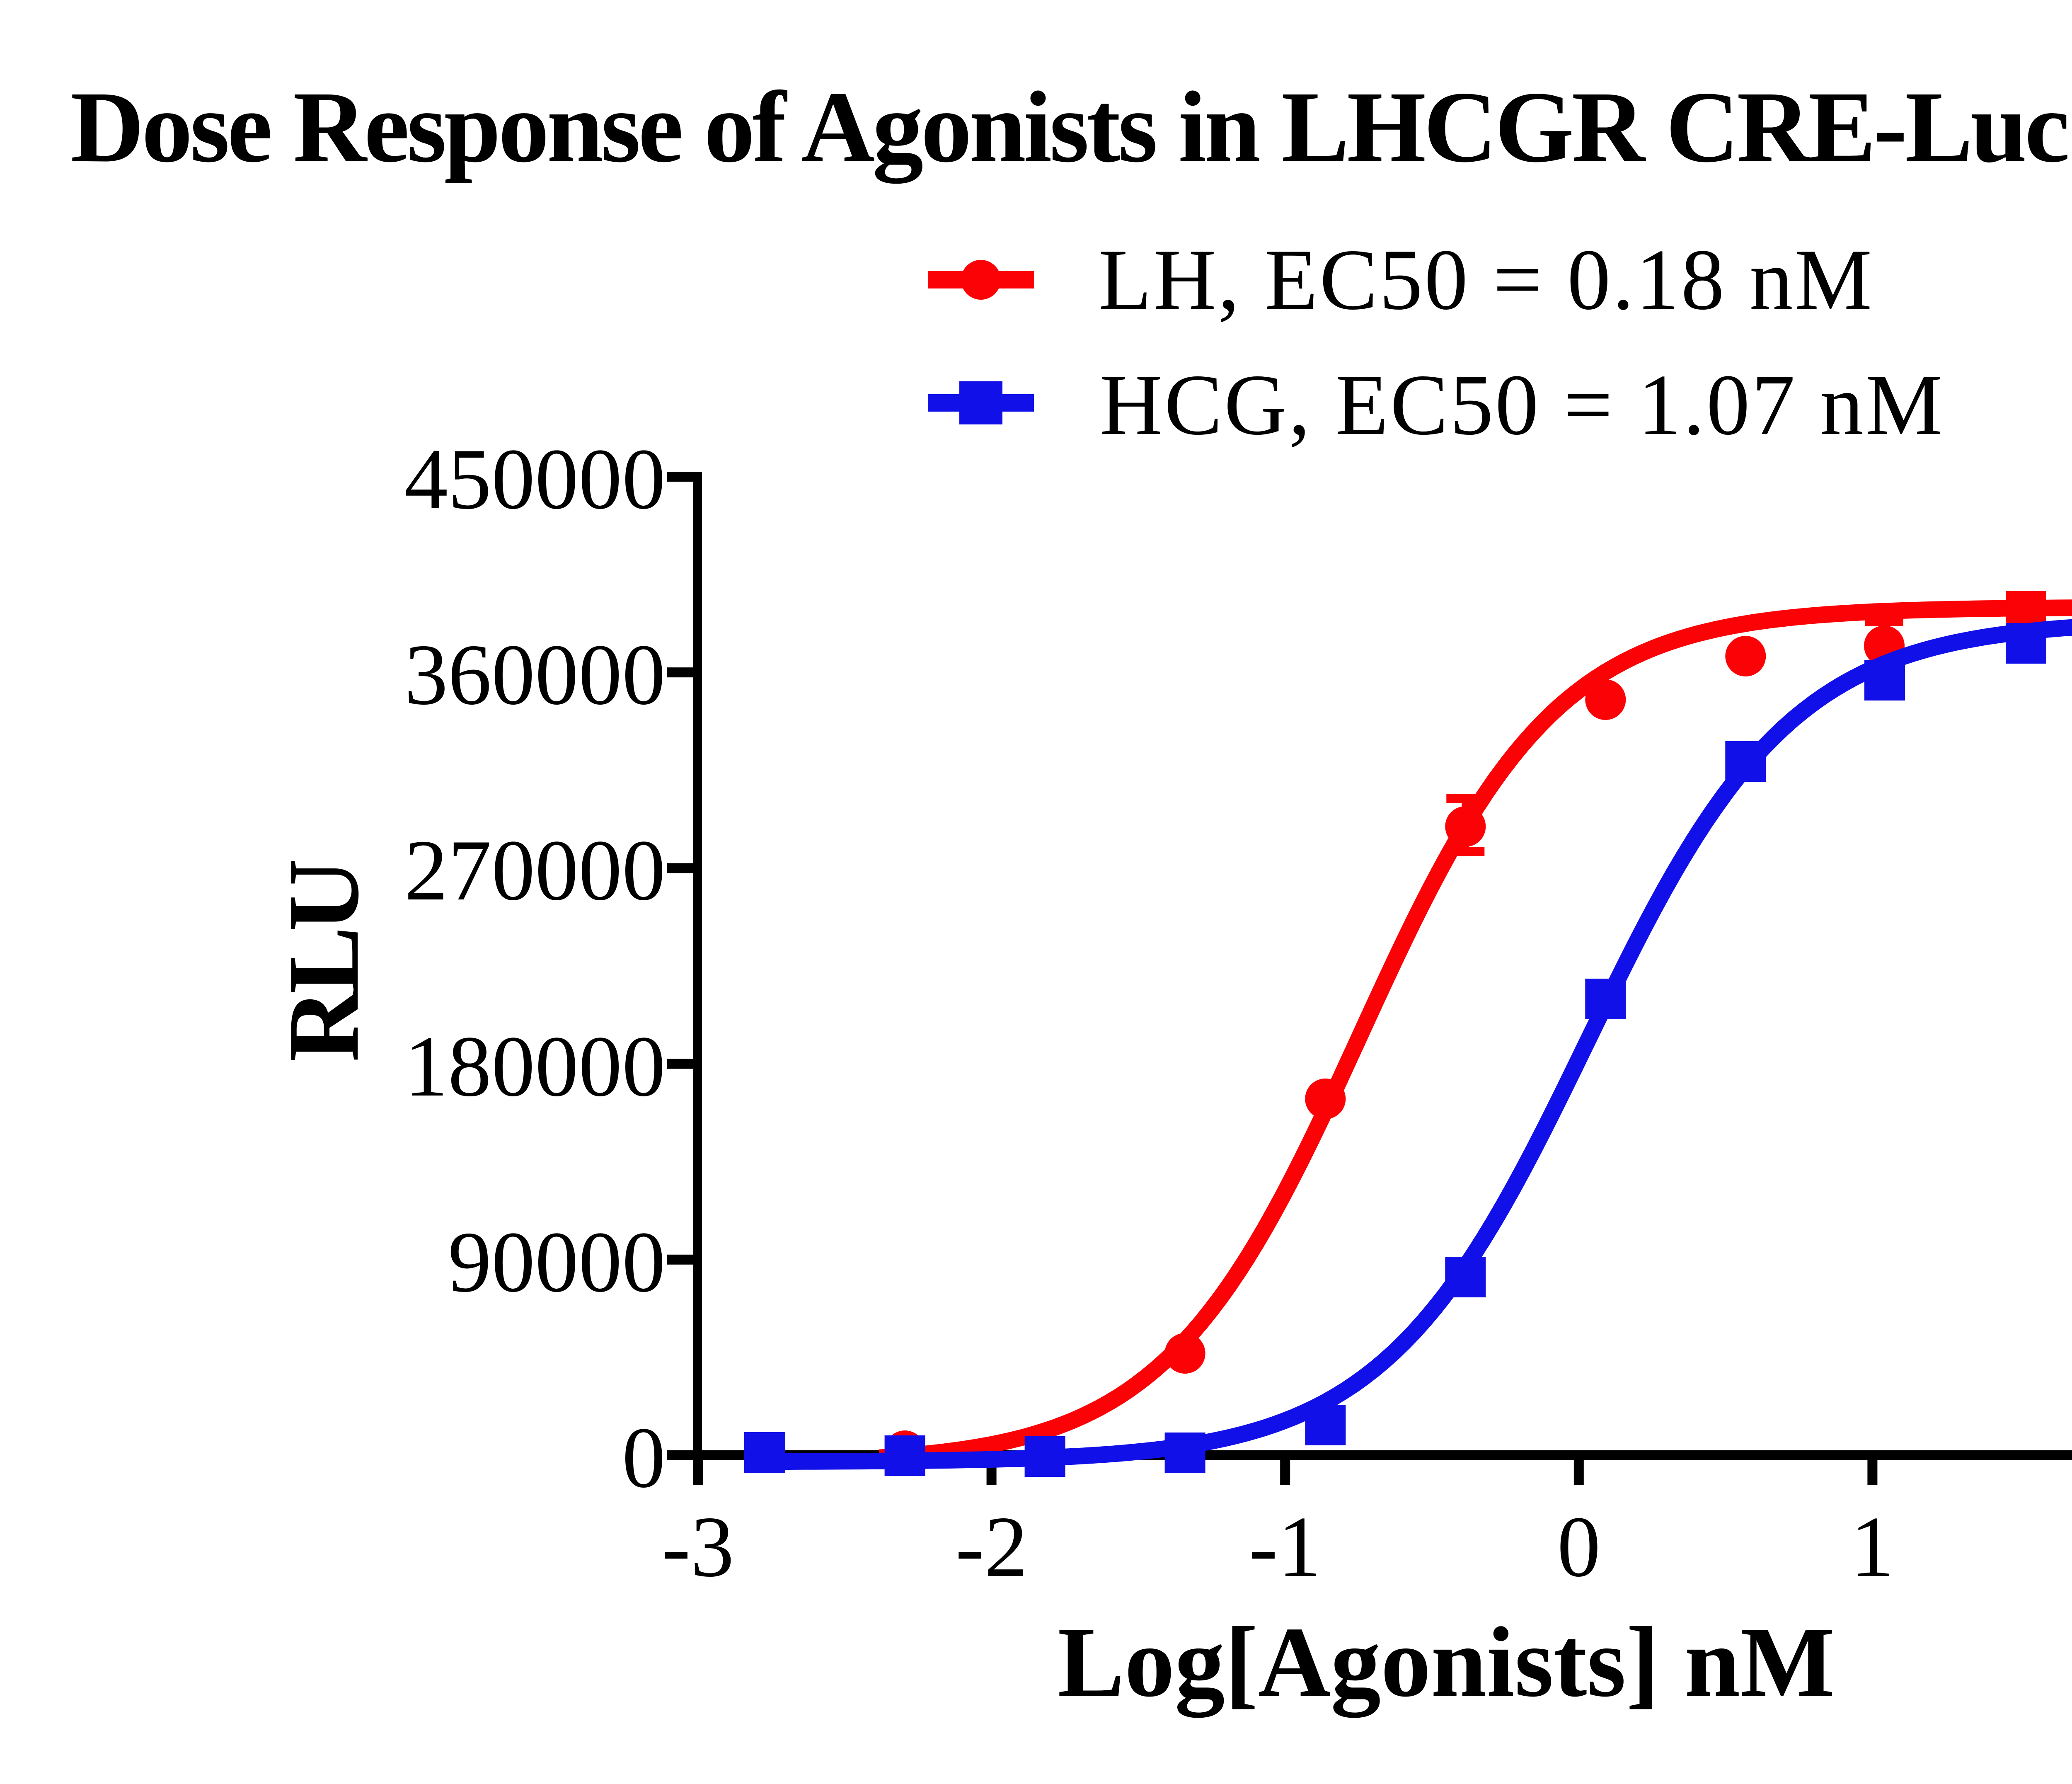 The image size is (2072, 1784). I want to click on svg-text: -3, so click(698, 1547).